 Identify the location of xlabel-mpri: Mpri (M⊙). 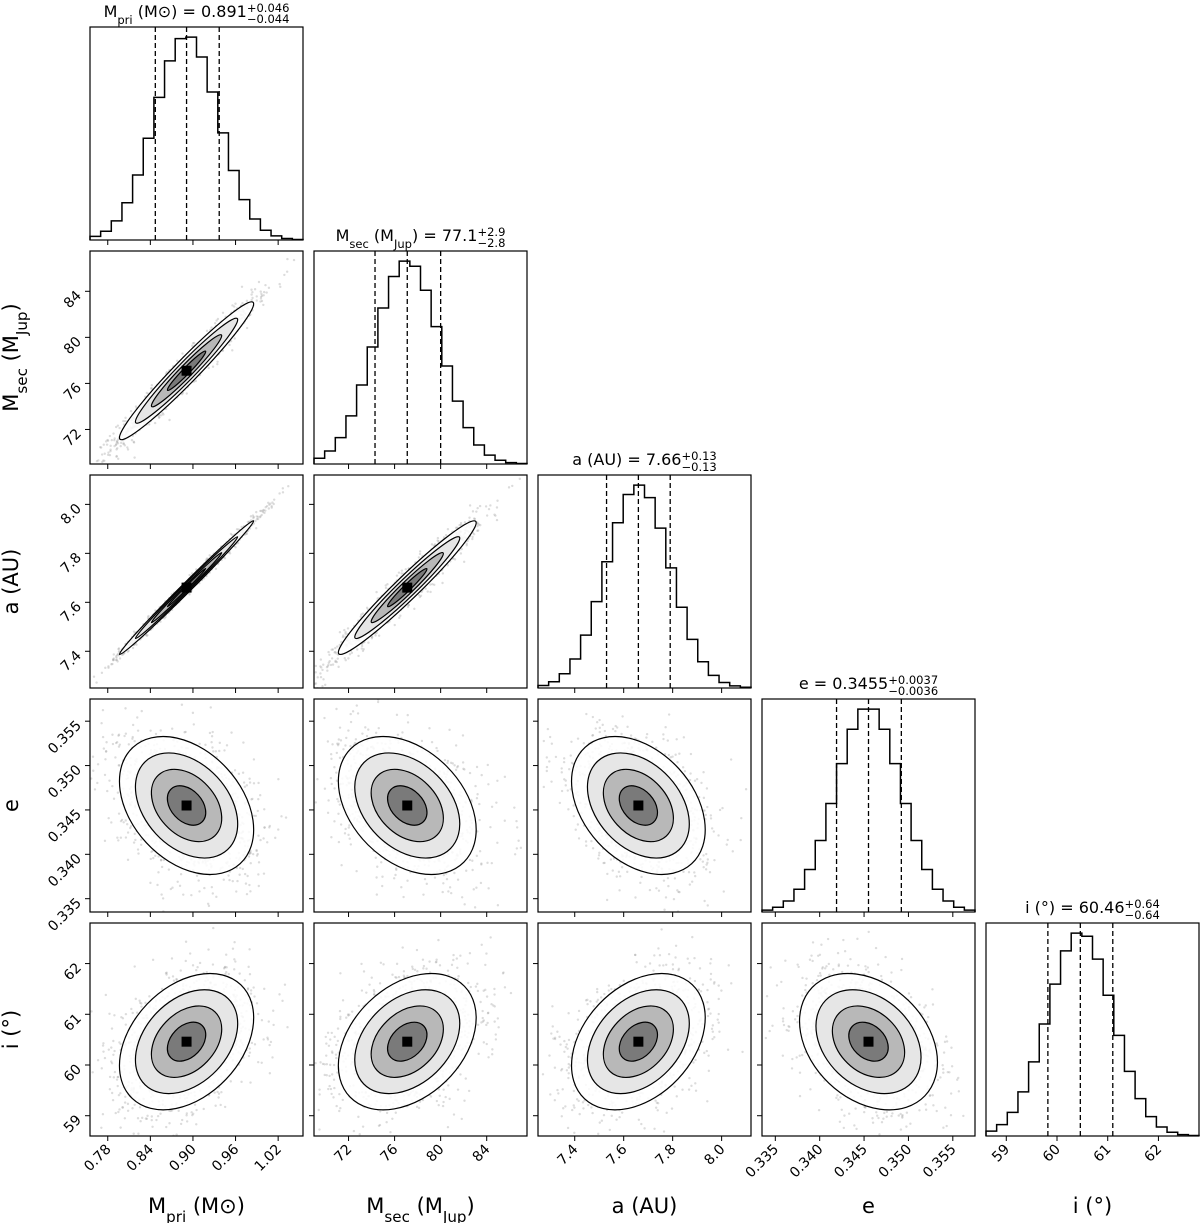
(196, 1208).